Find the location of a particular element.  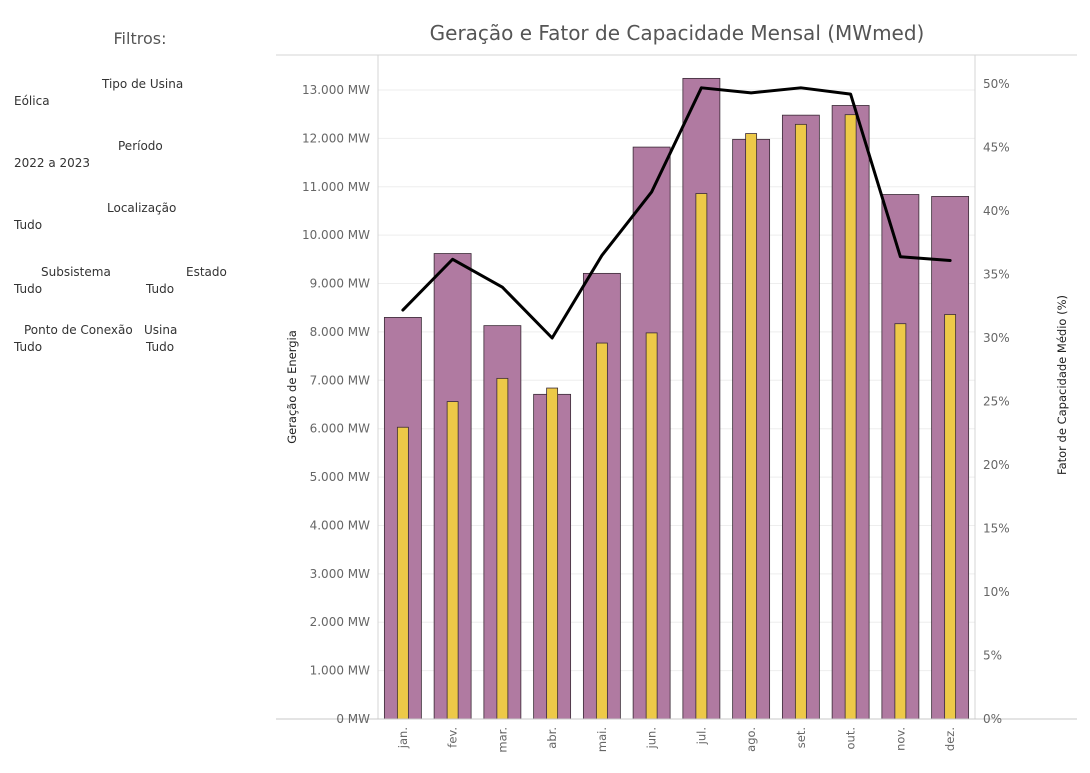

bar-narrow-set is located at coordinates (800, 421).